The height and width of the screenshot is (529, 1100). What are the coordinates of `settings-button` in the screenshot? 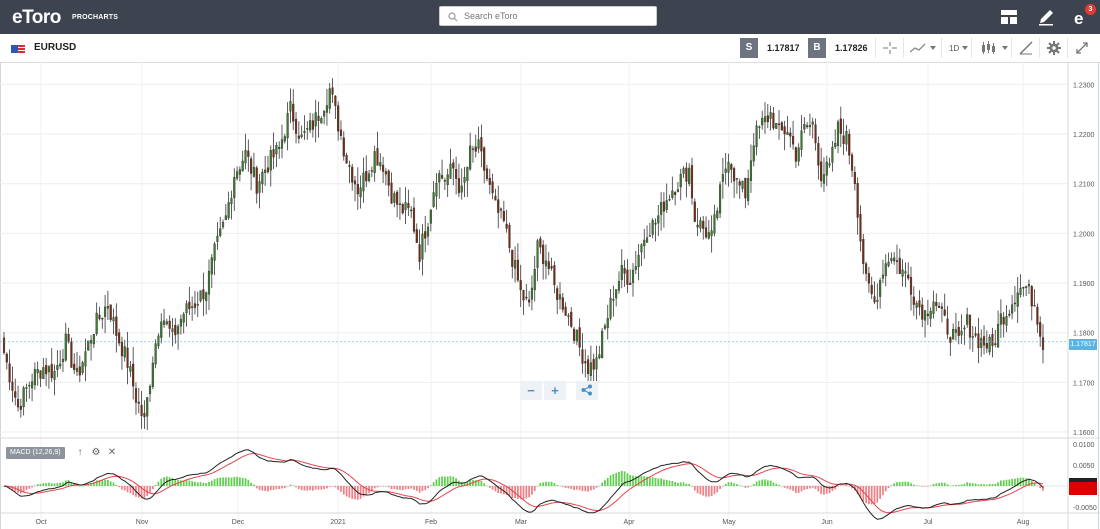 It's located at (1053, 48).